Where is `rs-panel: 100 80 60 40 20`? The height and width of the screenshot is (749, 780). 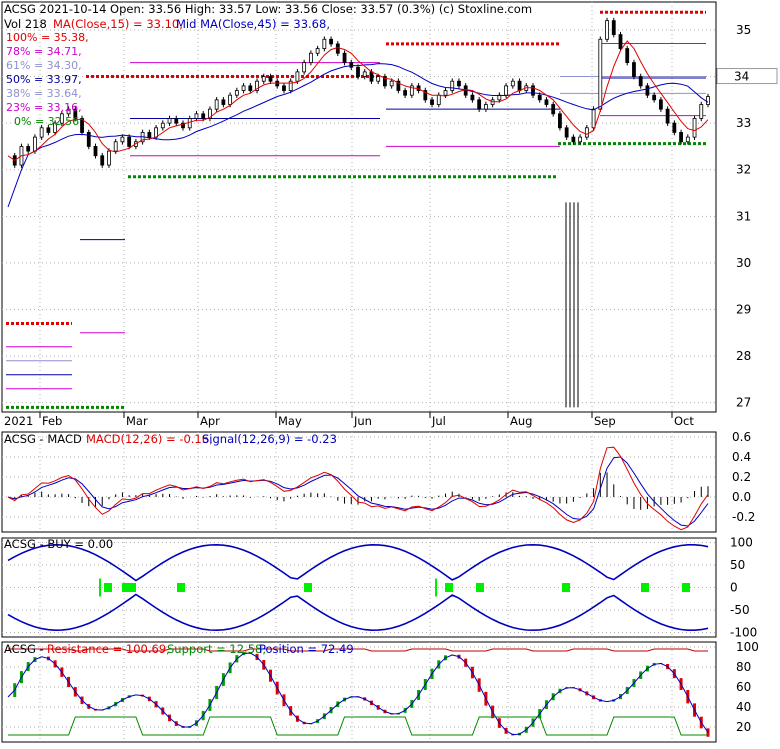
rs-panel: 100 80 60 40 20 is located at coordinates (383, 688).